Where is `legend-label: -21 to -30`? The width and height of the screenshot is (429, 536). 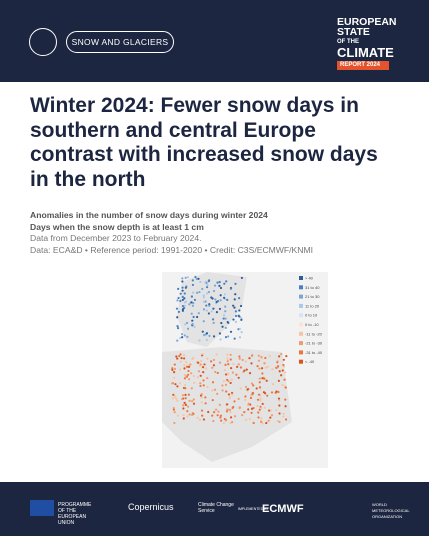
legend-label: -21 to -30 is located at coordinates (314, 343).